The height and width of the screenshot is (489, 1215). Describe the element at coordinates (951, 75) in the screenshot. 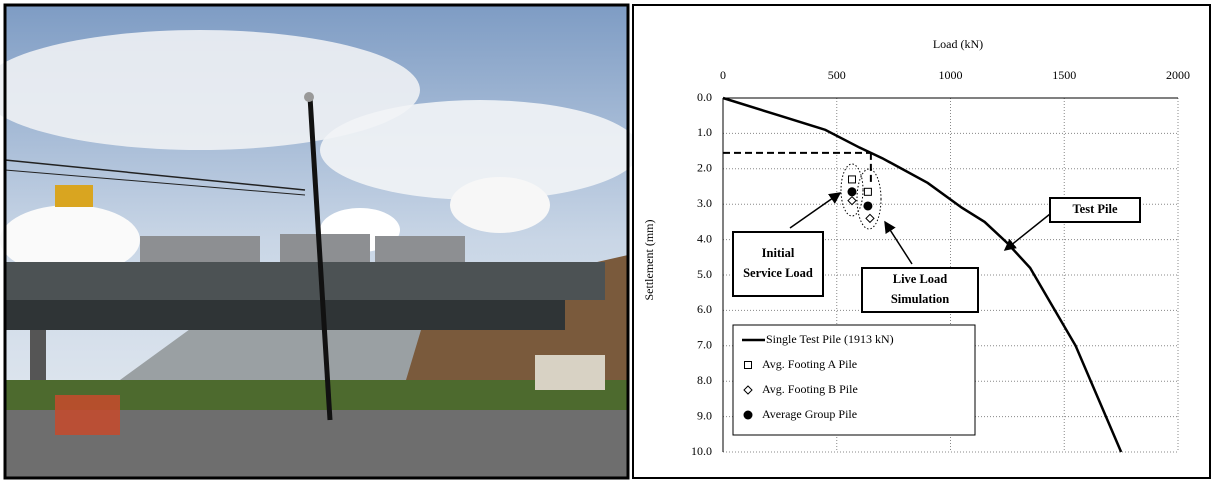

I see `x-tick-label: 1000` at that location.